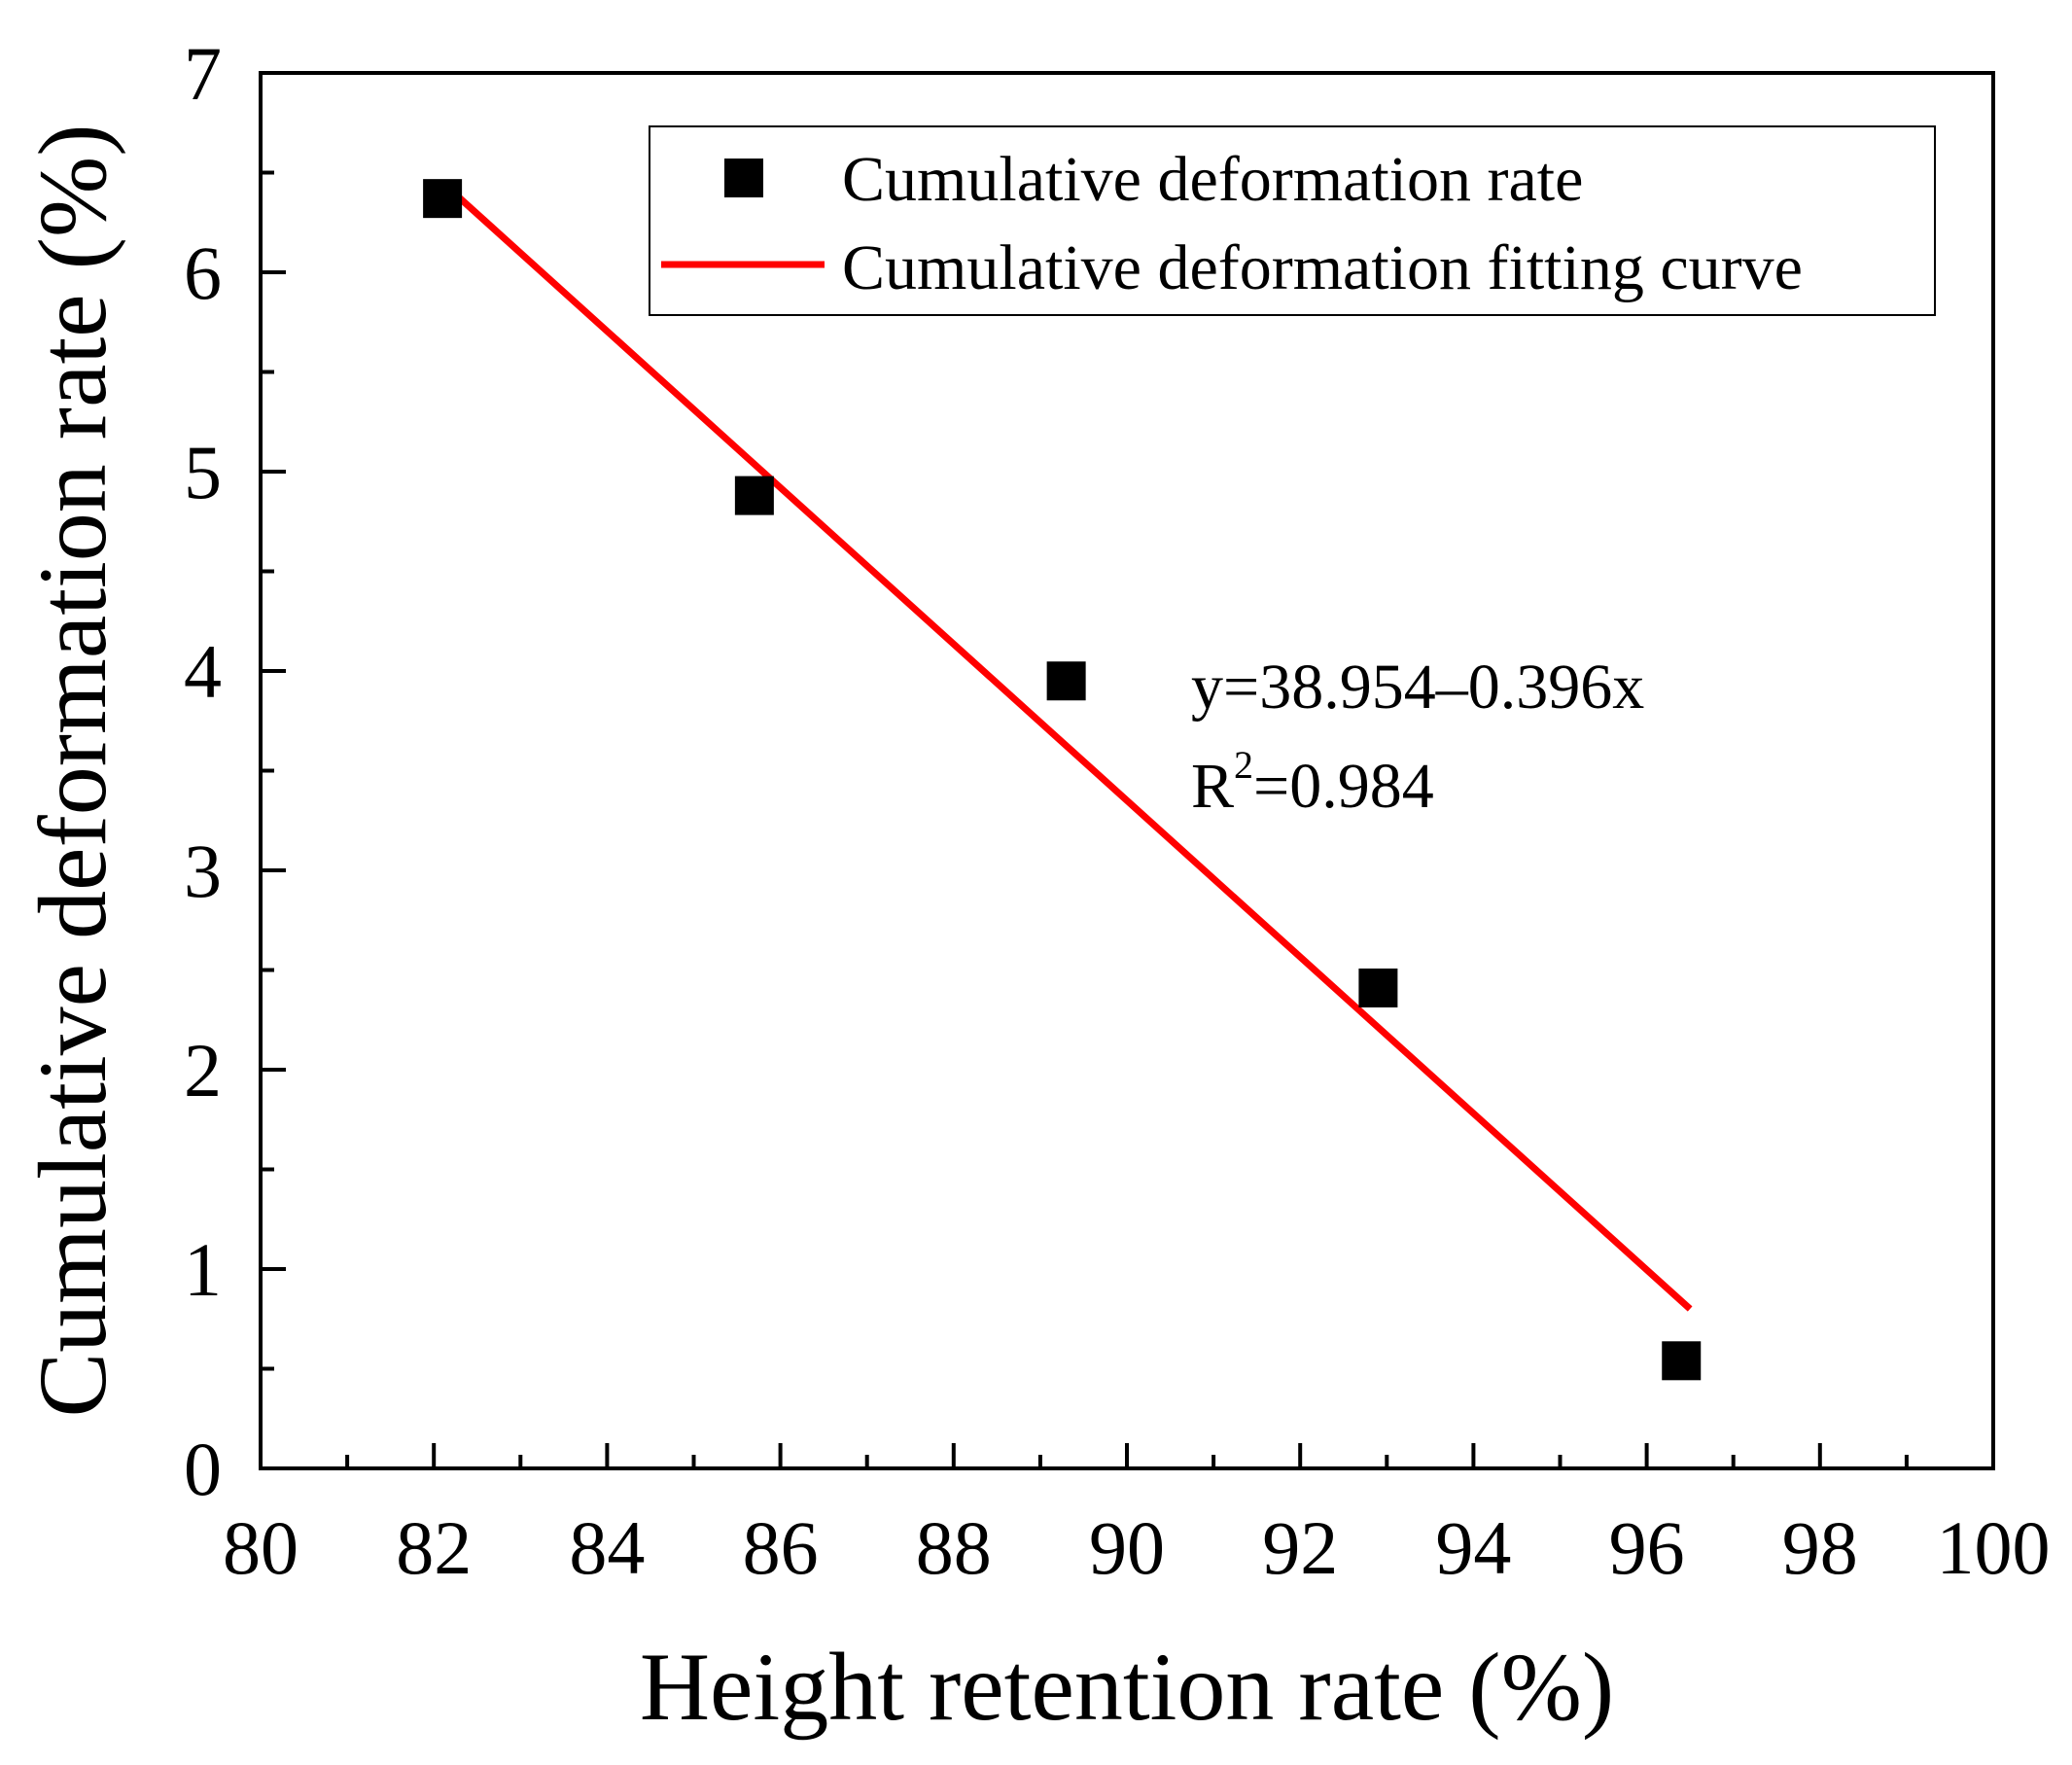 Image resolution: width=2072 pixels, height=1765 pixels. What do you see at coordinates (203, 273) in the screenshot?
I see `y-tick-label: 6` at bounding box center [203, 273].